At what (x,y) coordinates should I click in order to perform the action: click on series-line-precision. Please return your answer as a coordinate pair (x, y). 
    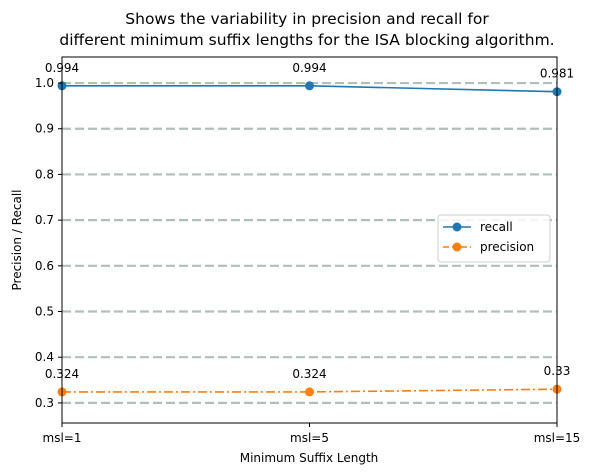
    Looking at the image, I should click on (310, 390).